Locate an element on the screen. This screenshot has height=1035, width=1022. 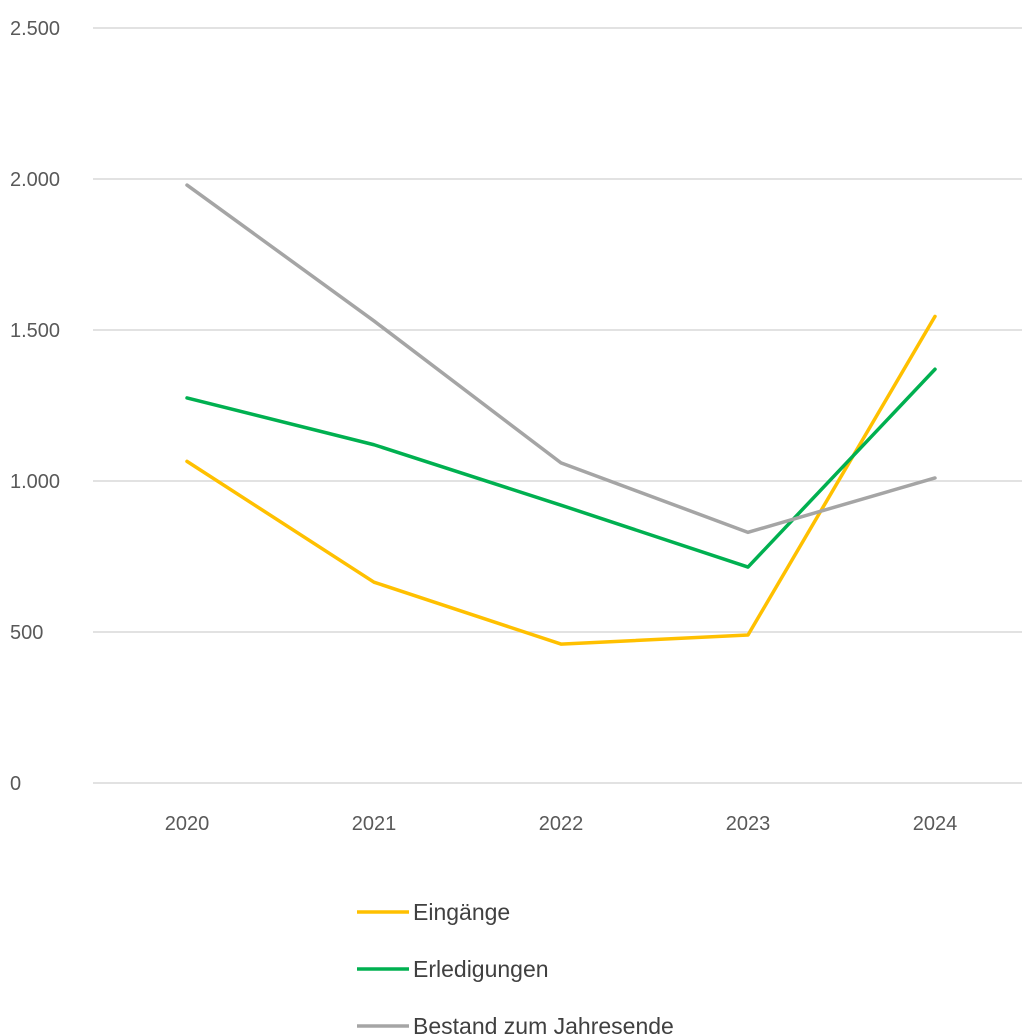
y-tick-label: 500 is located at coordinates (26, 633).